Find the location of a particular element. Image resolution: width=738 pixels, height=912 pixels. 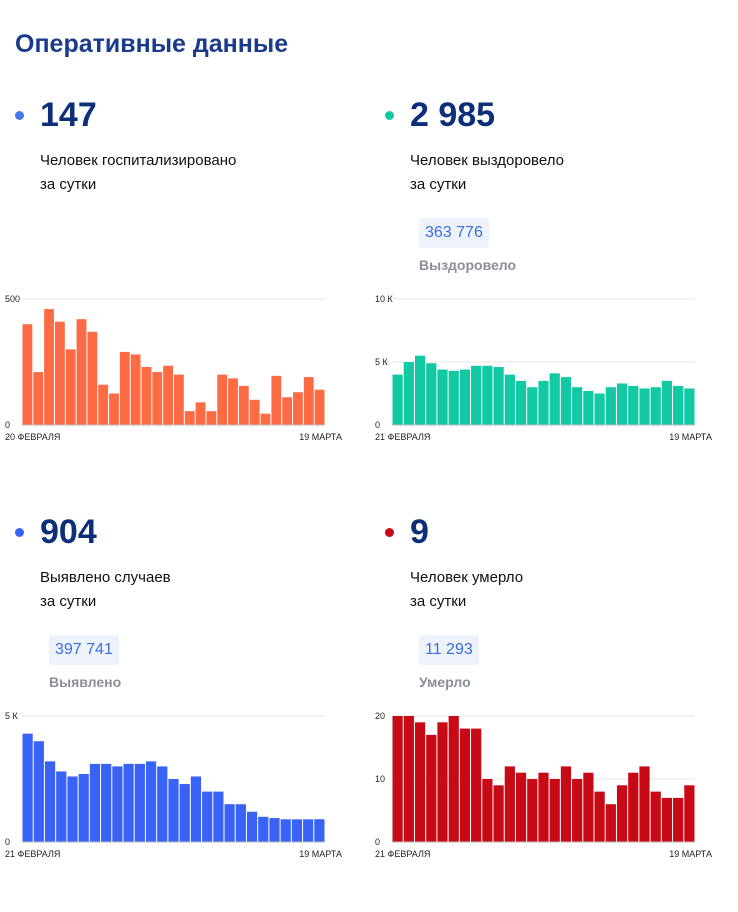

total-label: Выздоровело is located at coordinates (468, 265).